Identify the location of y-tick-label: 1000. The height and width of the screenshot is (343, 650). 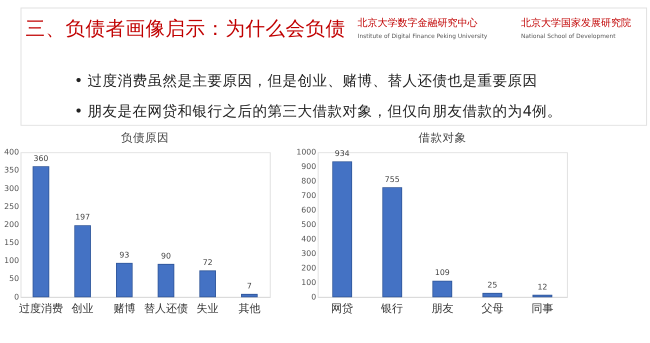
(306, 152).